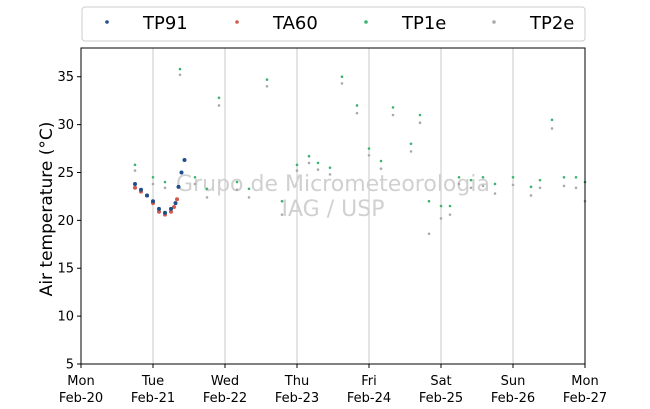  I want to click on y-axis-label: Air temperature (°C), so click(47, 209).